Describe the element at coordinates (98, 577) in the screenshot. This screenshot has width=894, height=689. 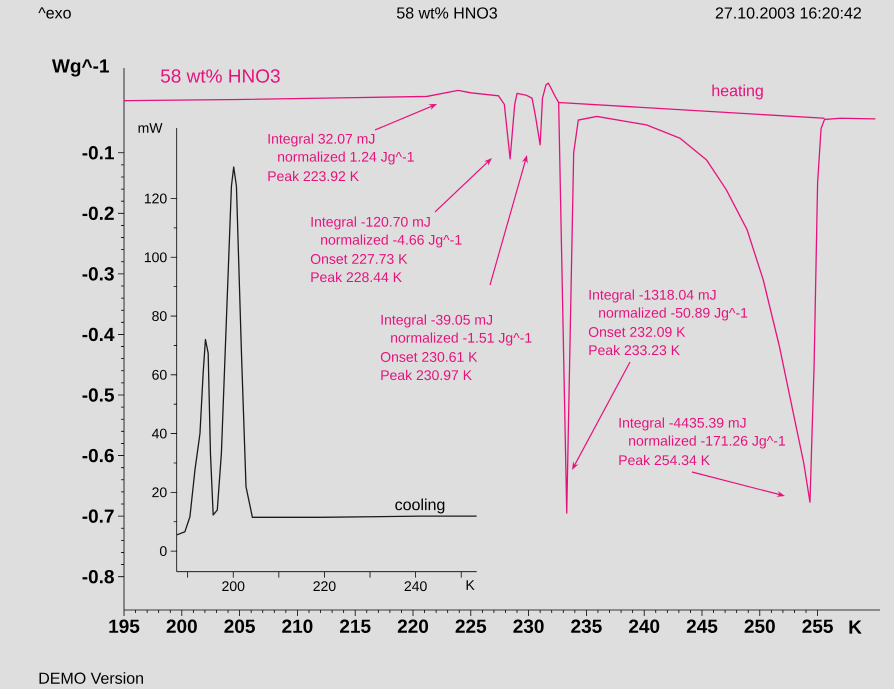
I see `y-tick-label: -0.8` at that location.